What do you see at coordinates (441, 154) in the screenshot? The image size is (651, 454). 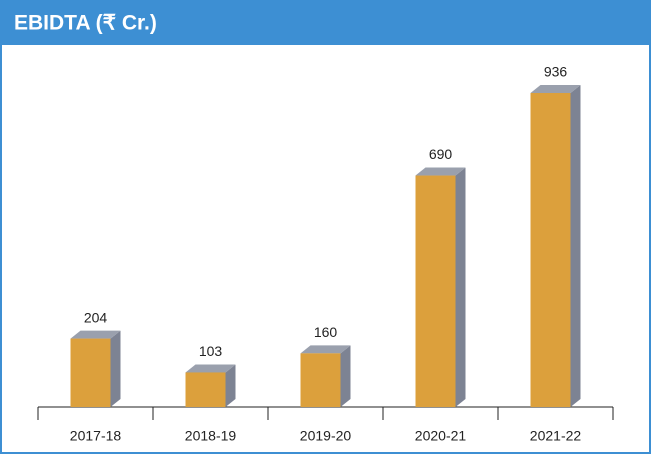 I see `data-label: 690` at bounding box center [441, 154].